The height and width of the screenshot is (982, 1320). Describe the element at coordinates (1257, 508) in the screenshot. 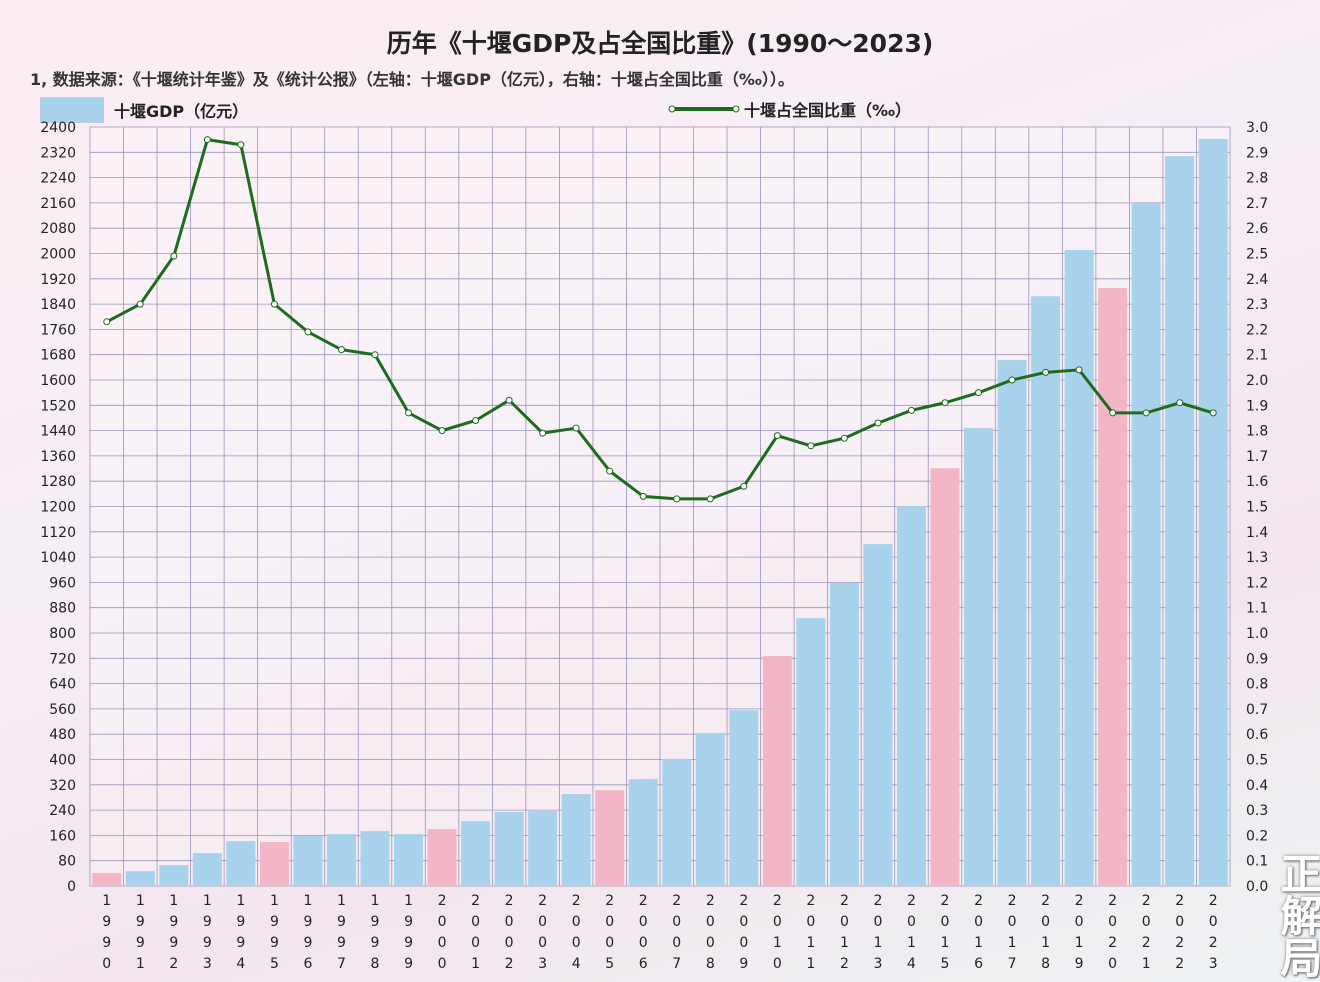

I see `right-tick-label: 1.5` at that location.